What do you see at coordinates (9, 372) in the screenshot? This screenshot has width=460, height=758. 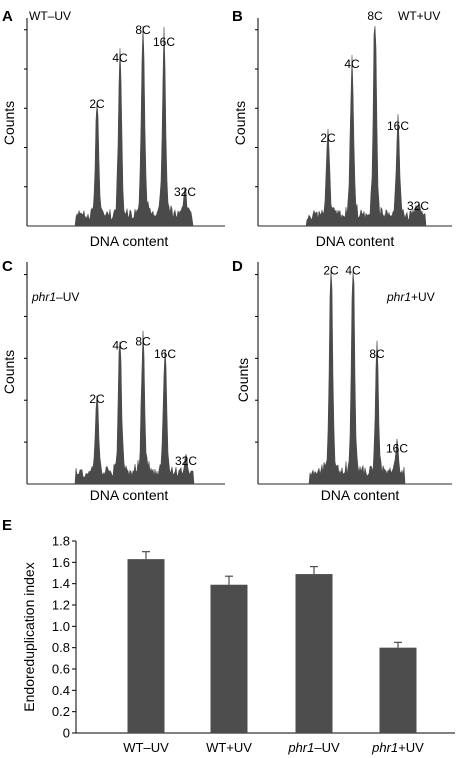 I see `y-axis-label-c: Counts` at bounding box center [9, 372].